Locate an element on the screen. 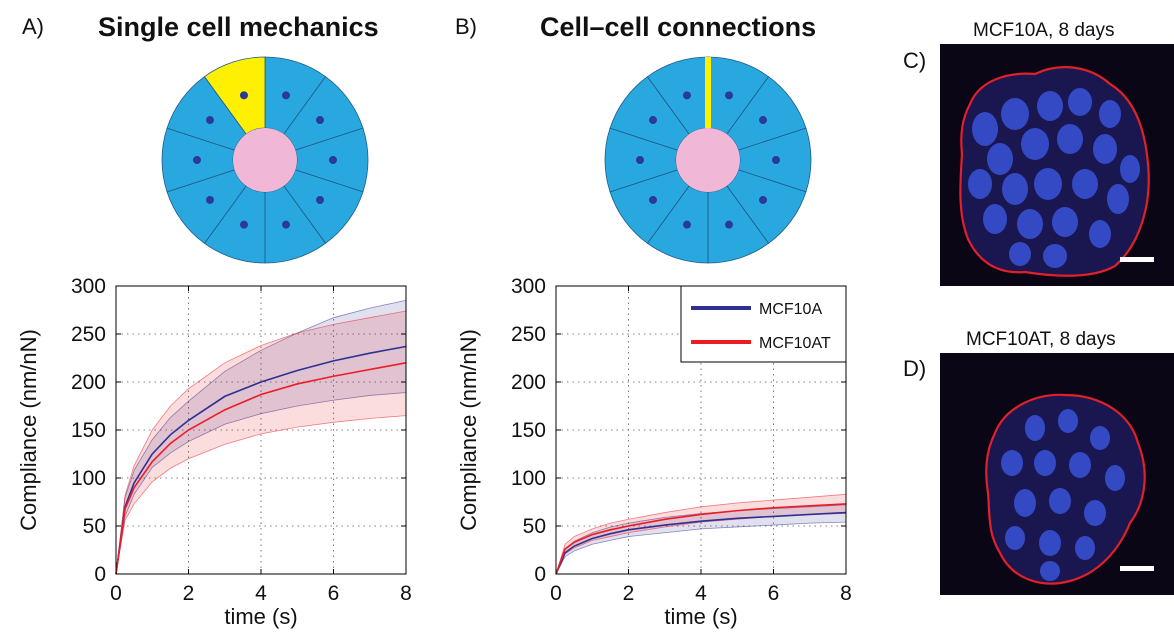 This screenshot has height=643, width=1174. acinus-diagram-b is located at coordinates (708, 160).